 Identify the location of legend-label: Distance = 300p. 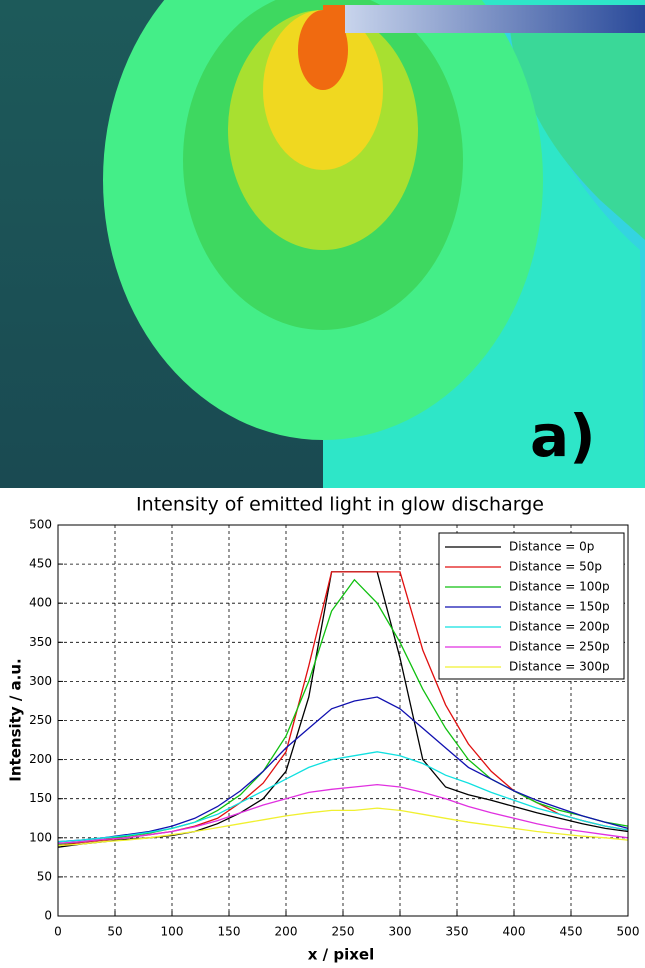
(559, 667).